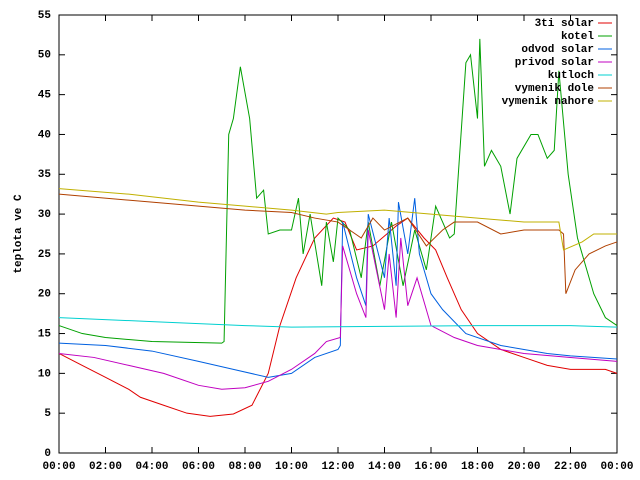 This screenshot has width=640, height=480. I want to click on y-axis-label: teplota ve C, so click(19, 234).